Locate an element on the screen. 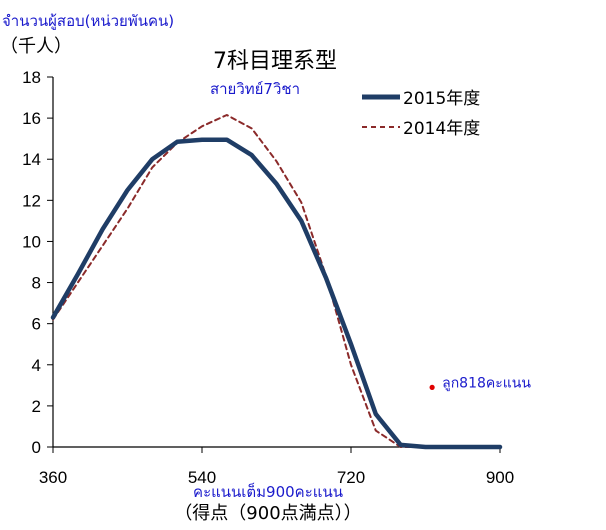 This screenshot has height=530, width=606. x-ticks: 360 540 720 900 is located at coordinates (276, 467).